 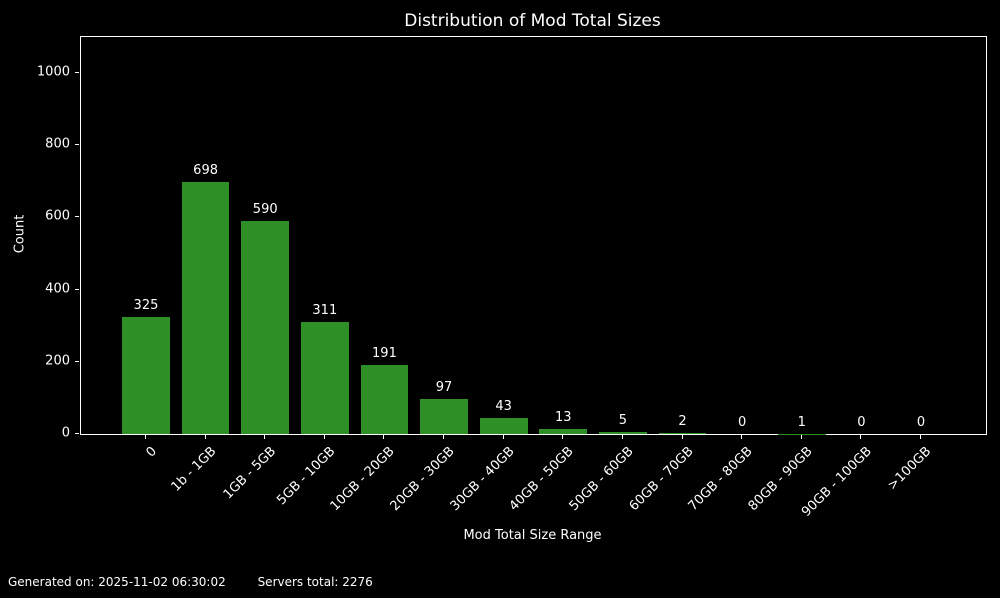 I want to click on bar-30GB - 40GB, so click(x=503, y=426).